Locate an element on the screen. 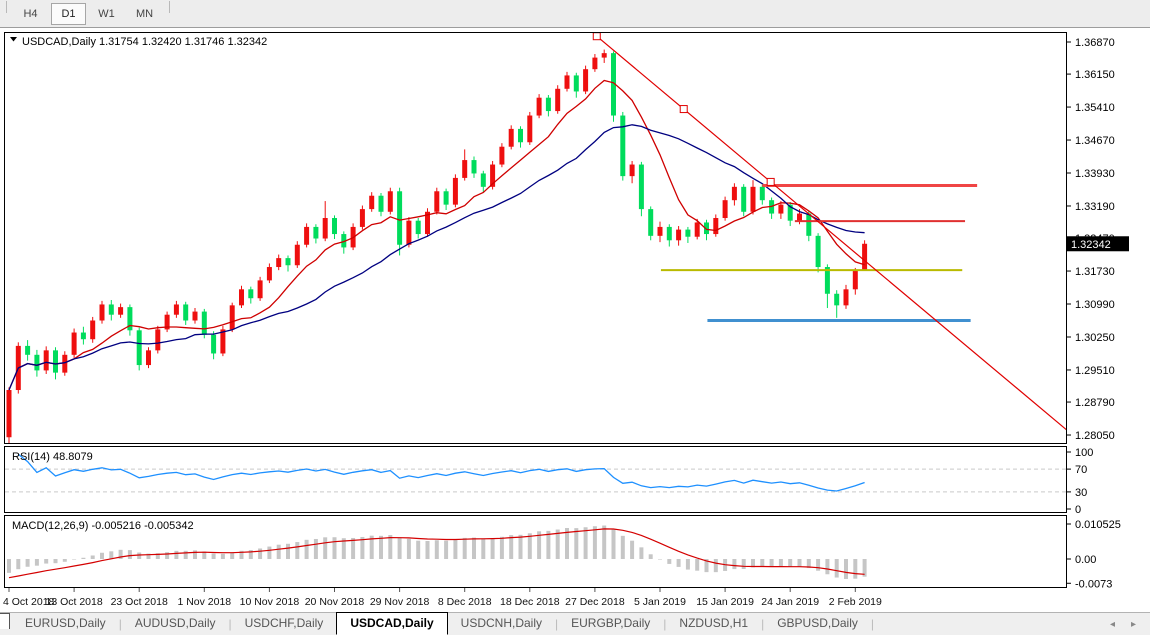  svg-text: 1.30990 is located at coordinates (1095, 305).